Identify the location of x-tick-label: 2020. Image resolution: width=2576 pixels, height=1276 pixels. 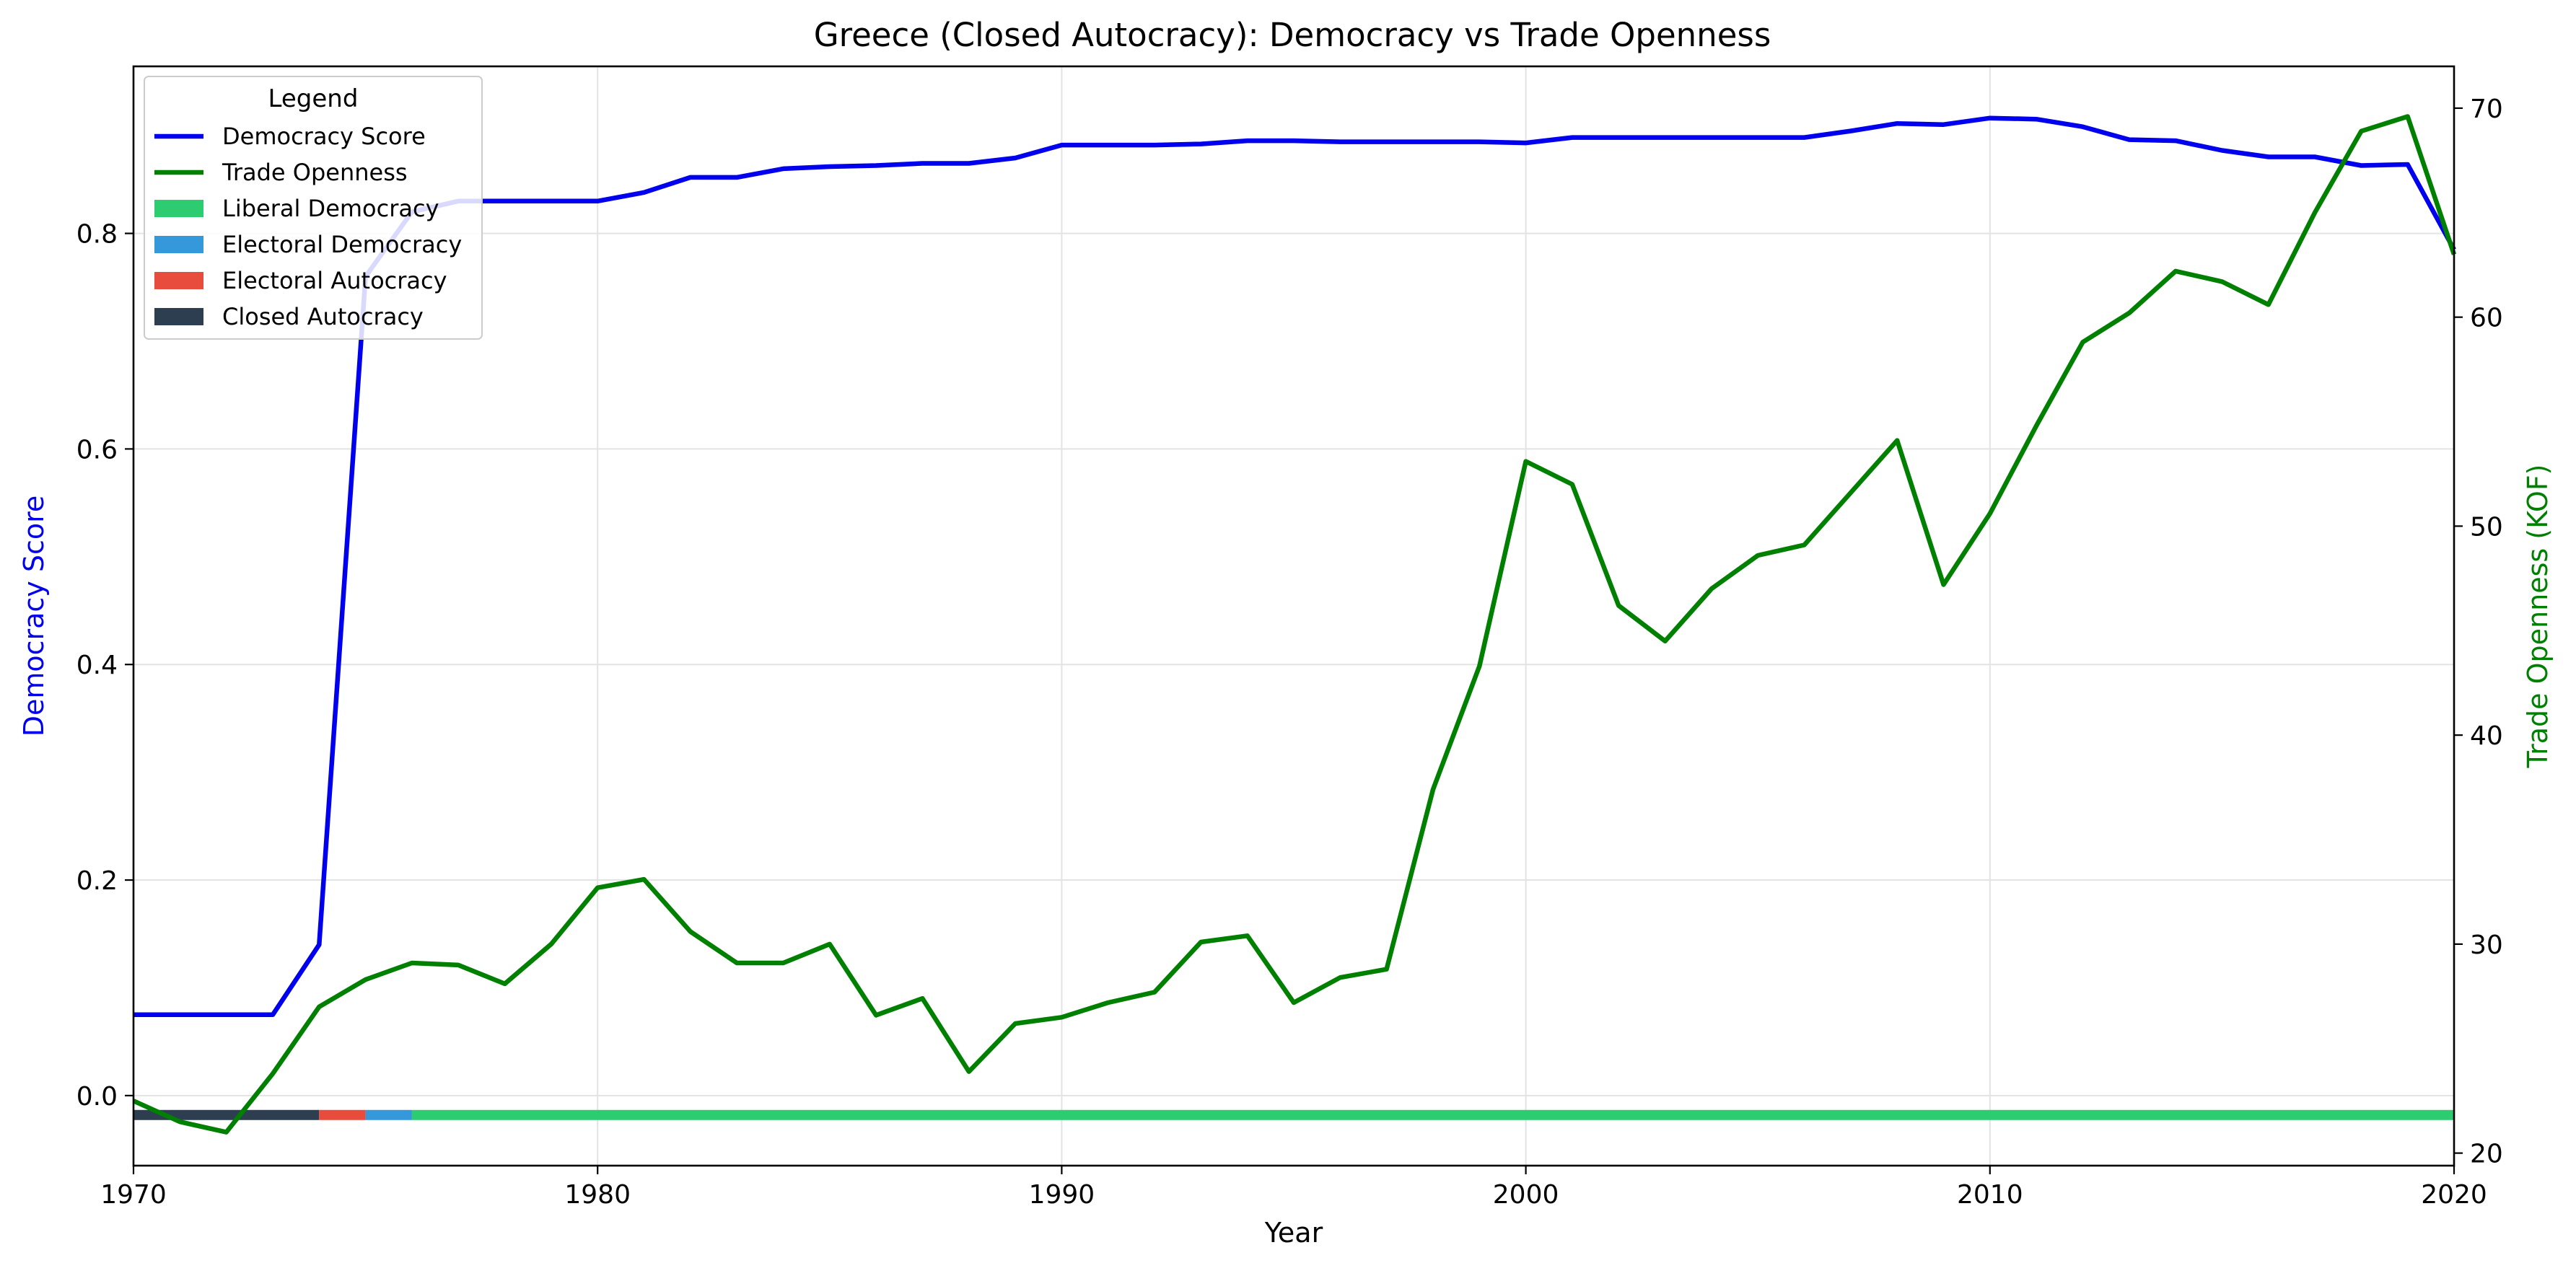
(2454, 1195).